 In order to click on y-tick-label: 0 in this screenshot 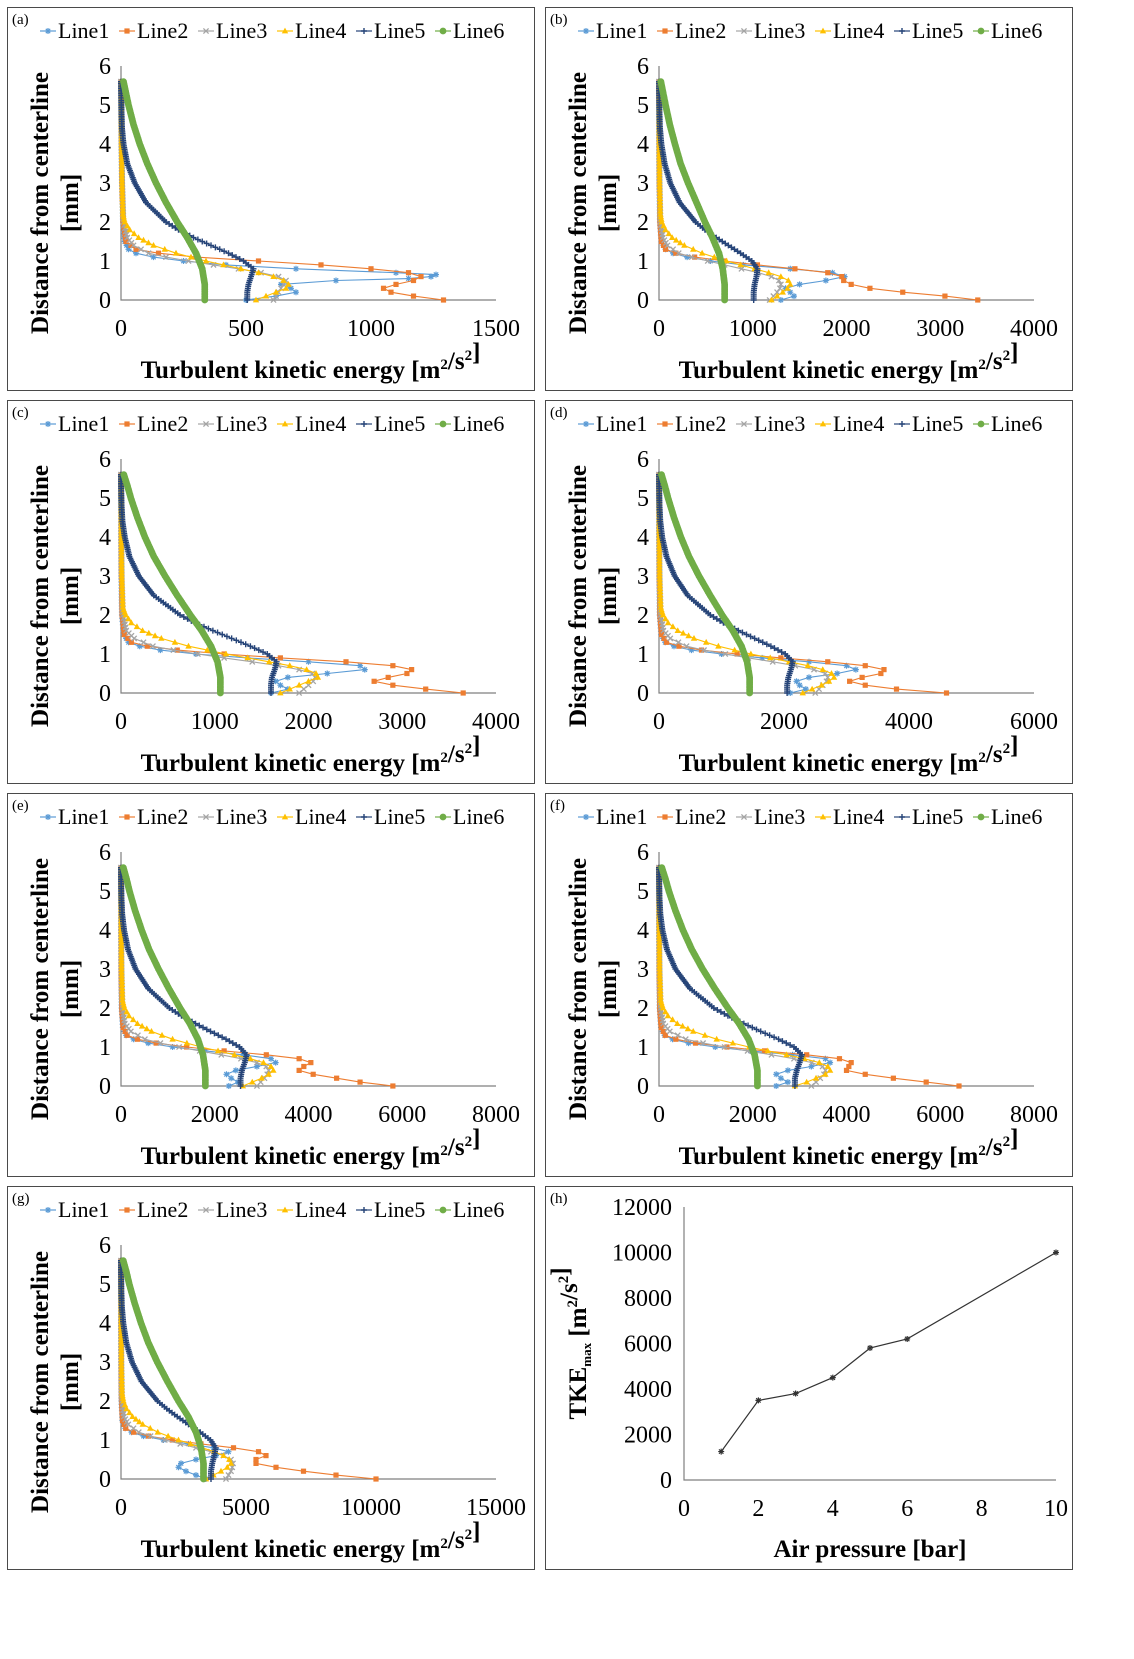, I will do `click(643, 694)`.